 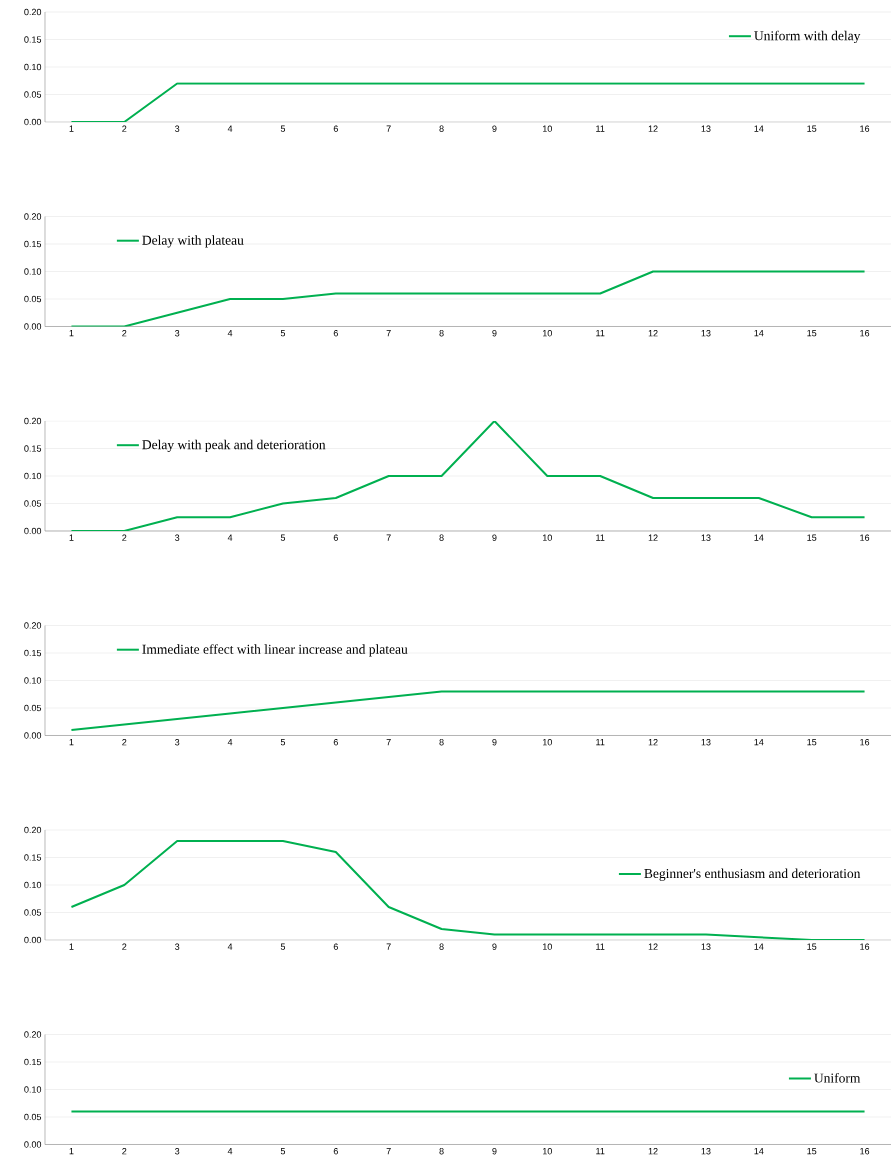 What do you see at coordinates (275, 650) in the screenshot?
I see `legend-label: Immediate effect with linear increase and plateau` at bounding box center [275, 650].